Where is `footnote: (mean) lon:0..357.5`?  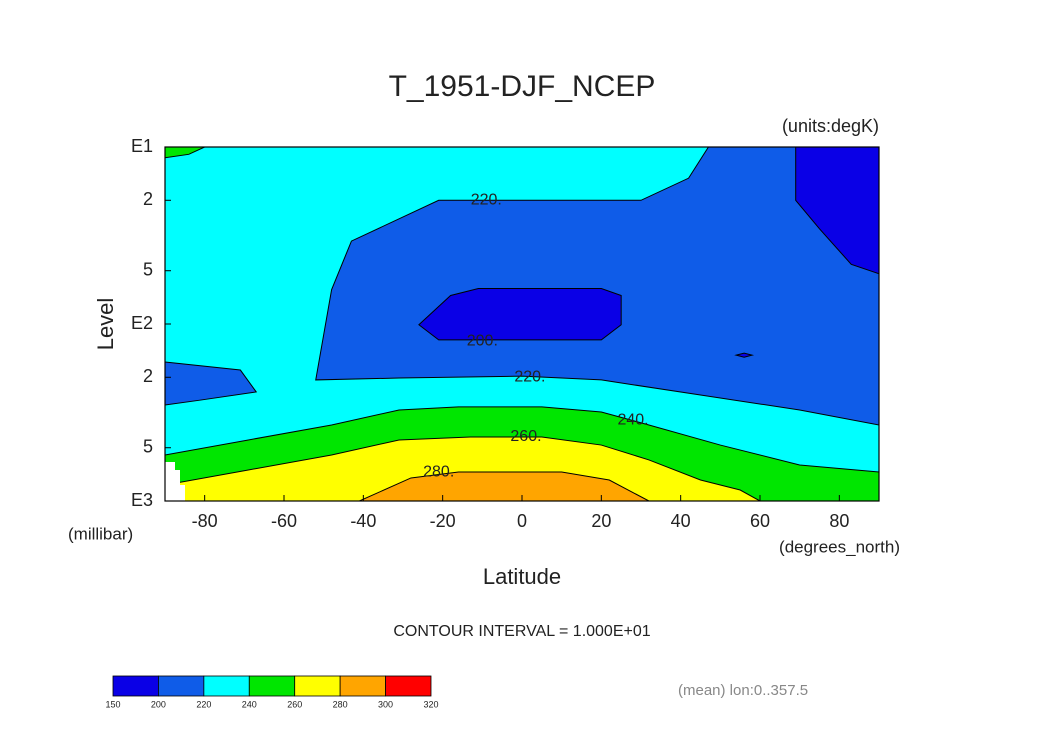 footnote: (mean) lon:0..357.5 is located at coordinates (743, 690).